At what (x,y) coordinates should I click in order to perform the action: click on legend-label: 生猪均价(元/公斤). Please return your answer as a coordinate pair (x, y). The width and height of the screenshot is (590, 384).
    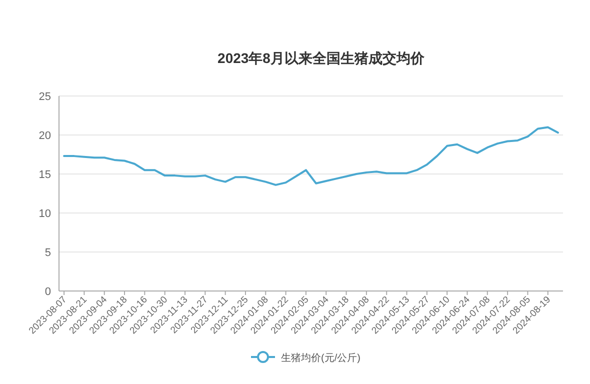
    Looking at the image, I should click on (320, 358).